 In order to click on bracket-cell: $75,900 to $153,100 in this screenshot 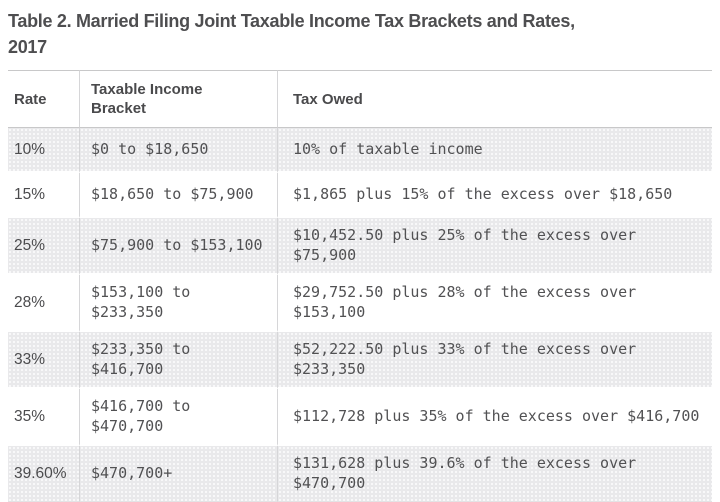, I will do `click(178, 246)`.